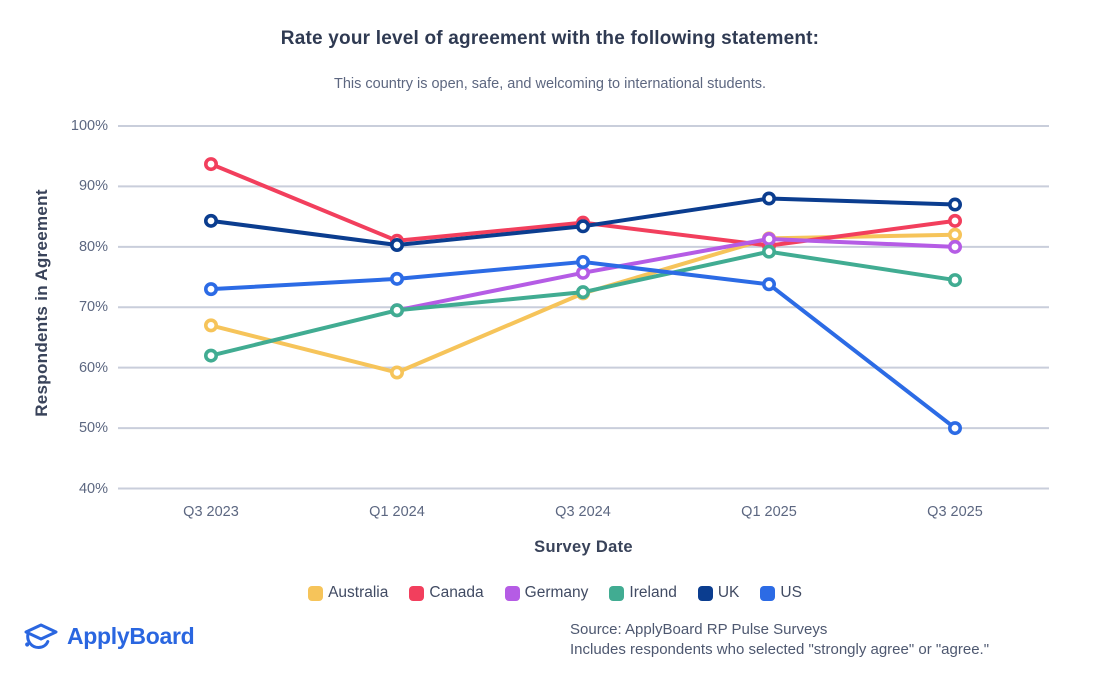 The image size is (1100, 676). I want to click on legend-item-germany: Germany, so click(546, 593).